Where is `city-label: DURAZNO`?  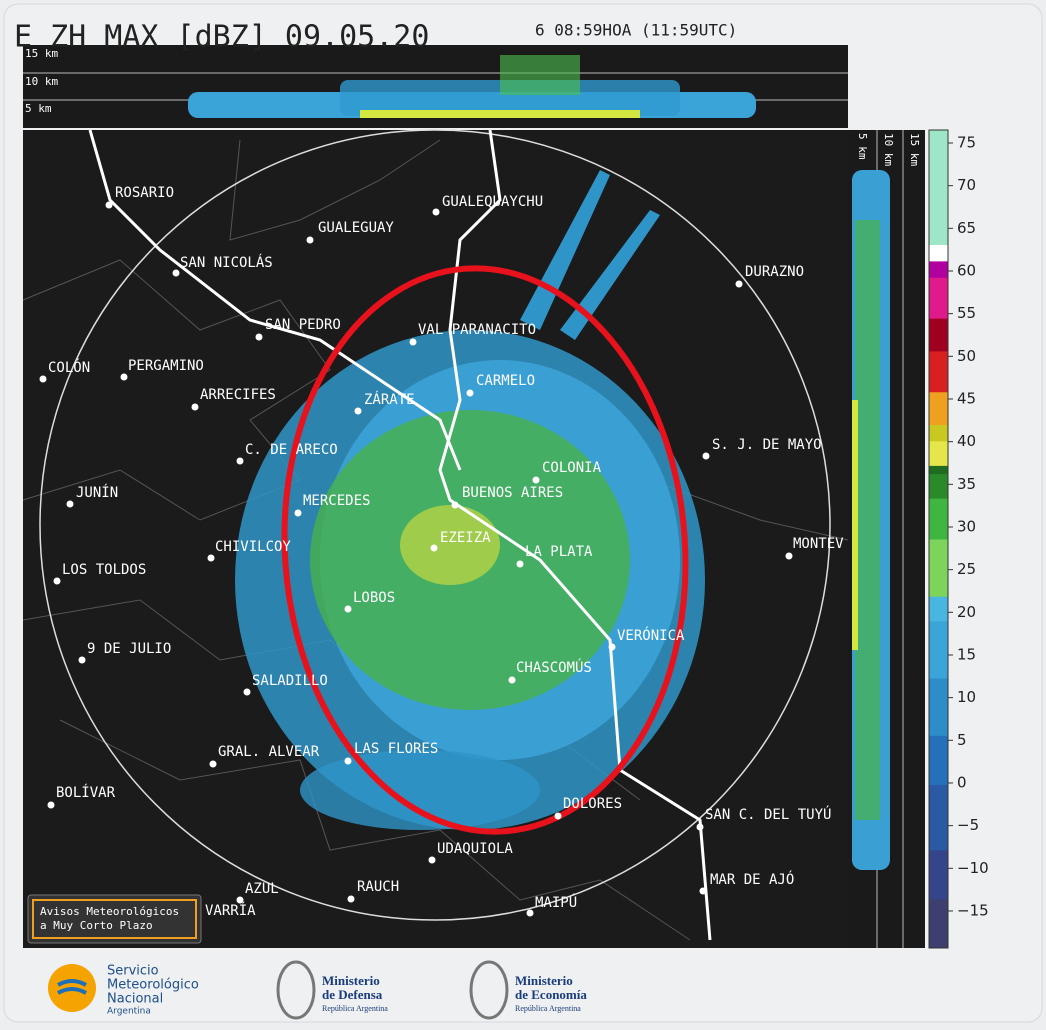 city-label: DURAZNO is located at coordinates (774, 272).